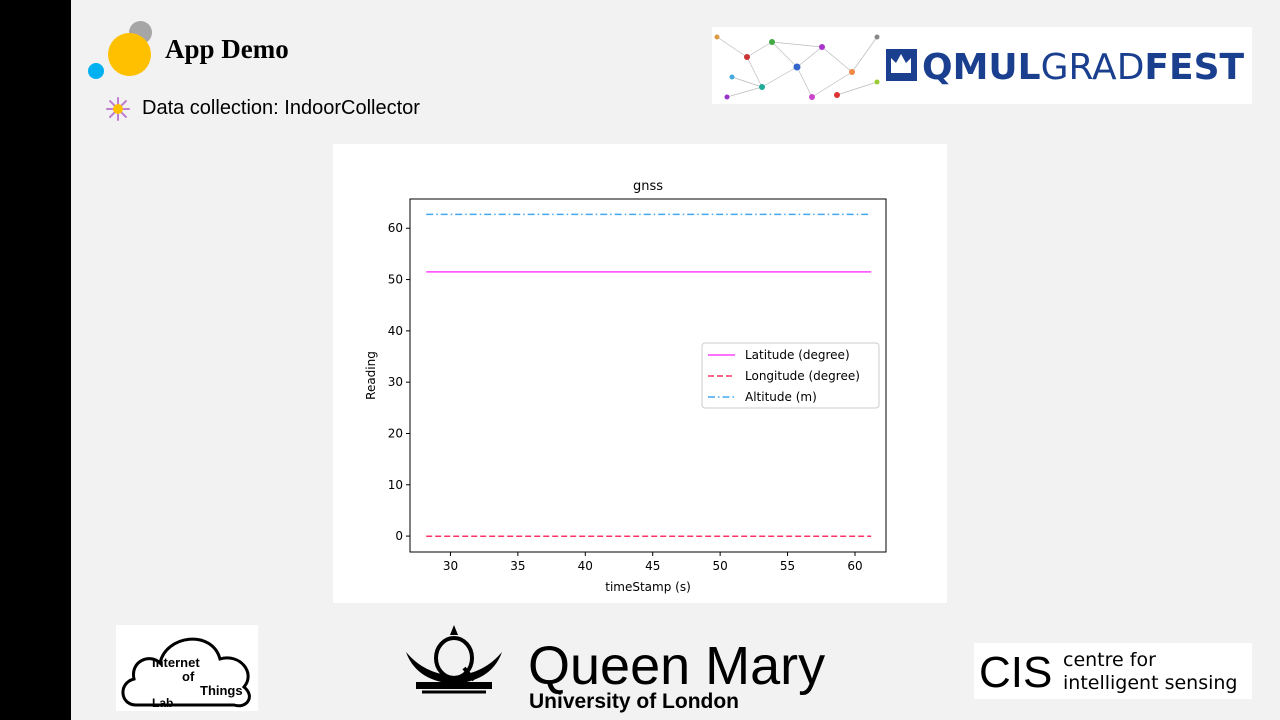 This screenshot has height=720, width=1280. I want to click on cloud-icon: Internet of Things Lab, so click(186, 673).